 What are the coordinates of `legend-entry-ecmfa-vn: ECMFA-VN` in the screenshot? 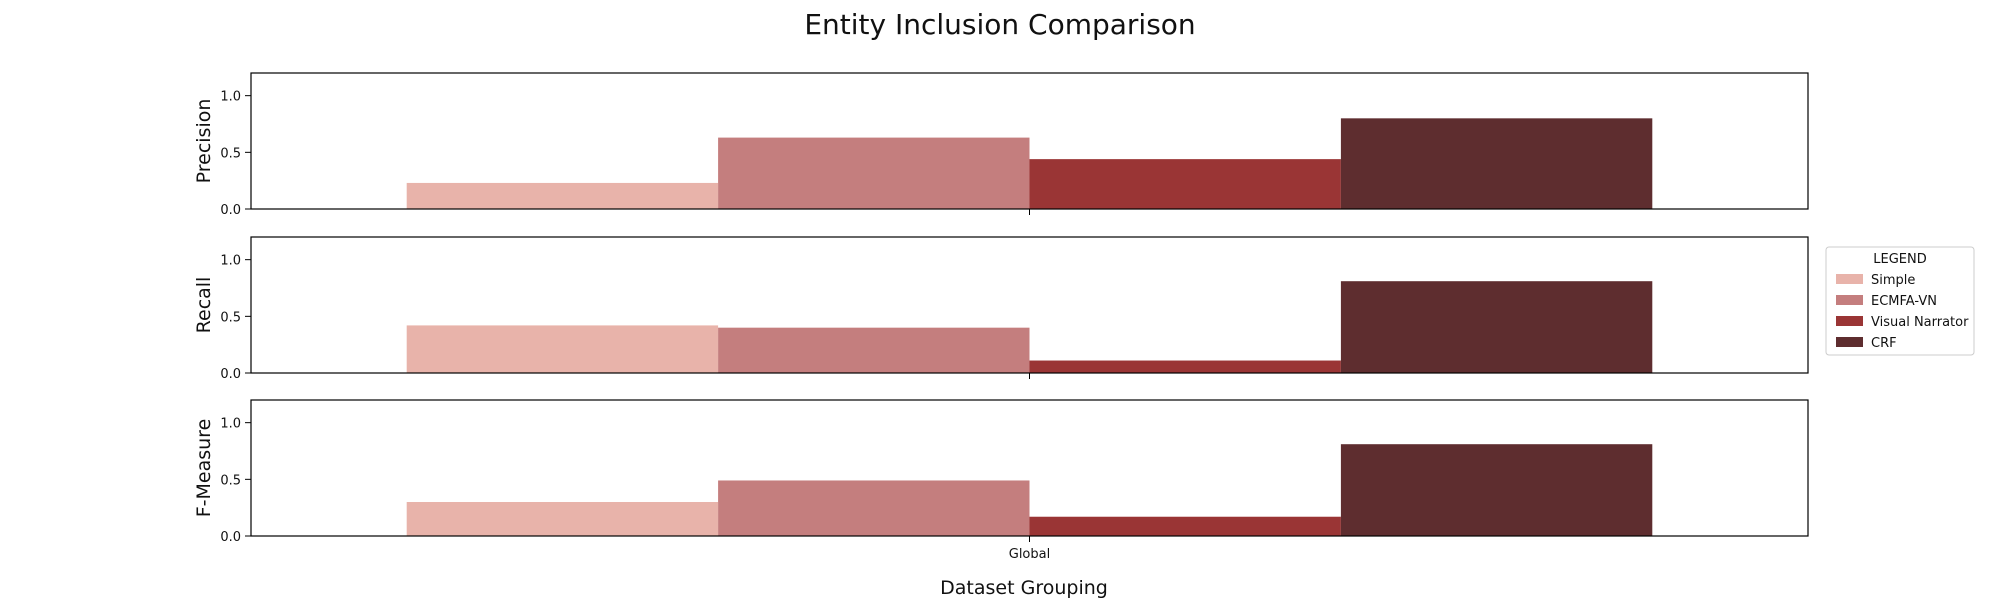 It's located at (1904, 301).